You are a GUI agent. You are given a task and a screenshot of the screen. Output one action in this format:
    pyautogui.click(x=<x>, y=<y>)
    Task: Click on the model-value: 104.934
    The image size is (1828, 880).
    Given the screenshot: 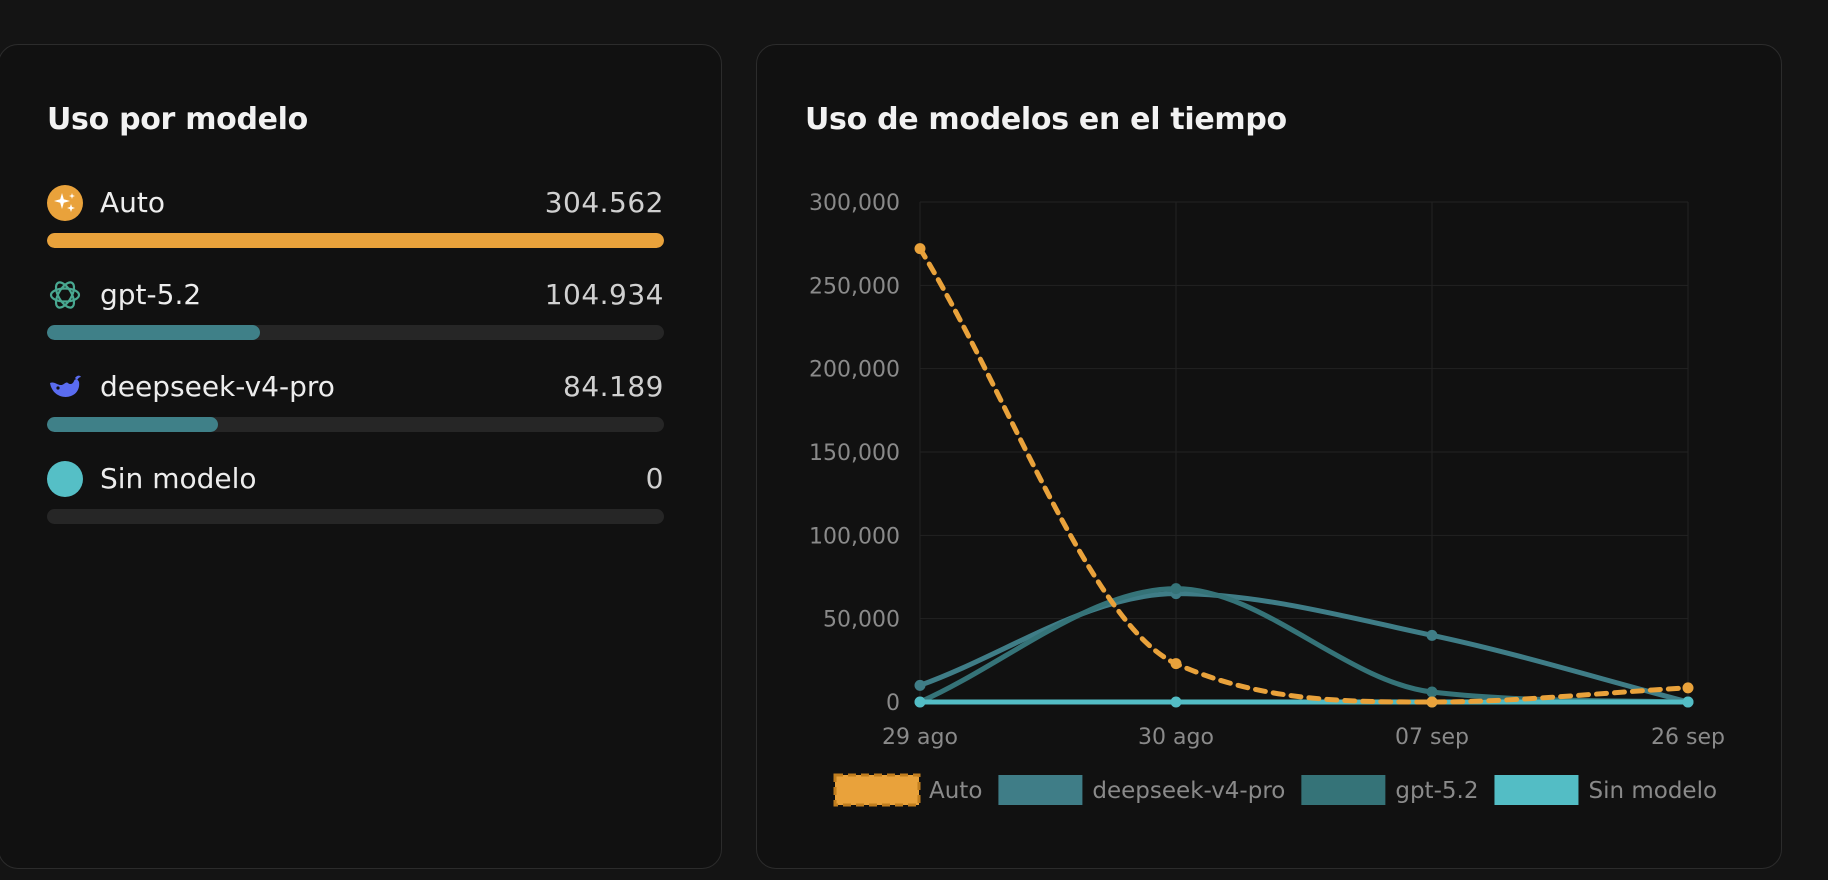 What is the action you would take?
    pyautogui.click(x=604, y=294)
    